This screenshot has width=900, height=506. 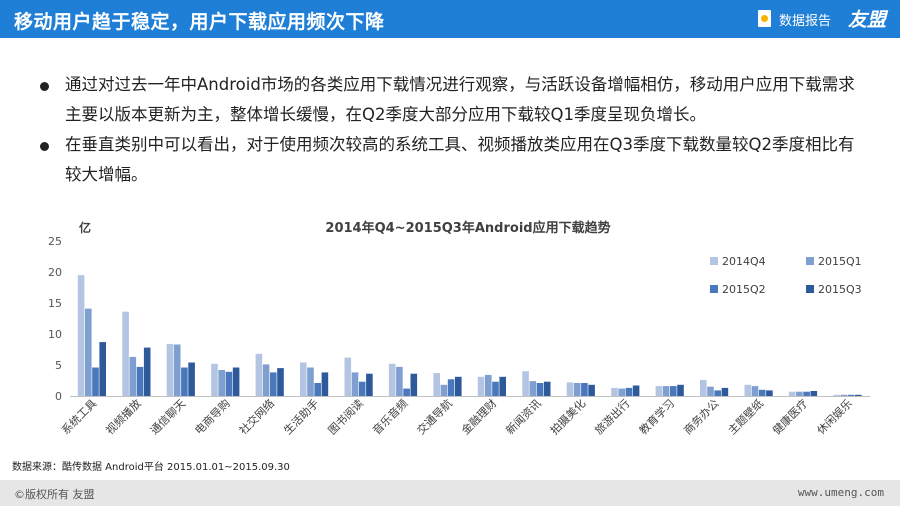 I want to click on y-tick-label: 15, so click(x=55, y=303).